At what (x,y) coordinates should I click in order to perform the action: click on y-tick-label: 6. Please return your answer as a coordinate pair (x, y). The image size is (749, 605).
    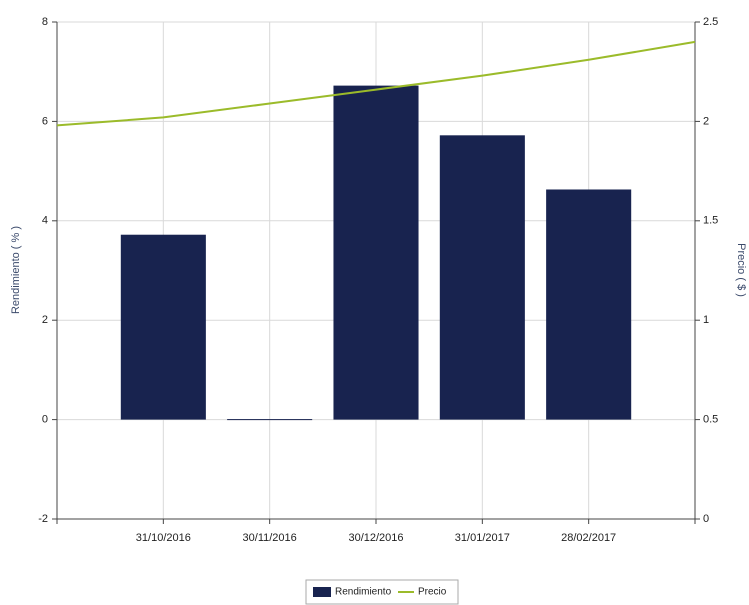
    Looking at the image, I should click on (45, 121).